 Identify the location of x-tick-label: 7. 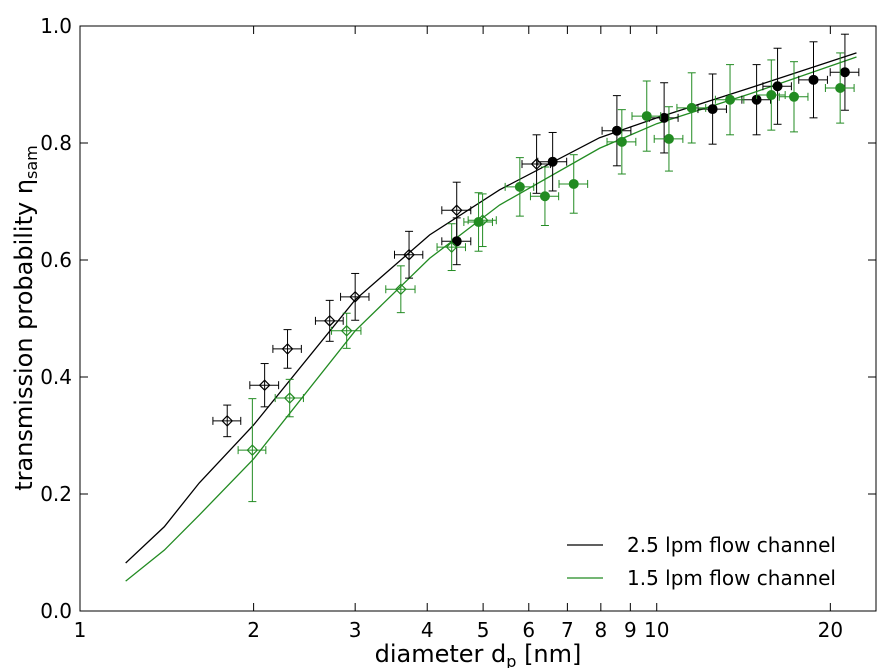
(567, 630).